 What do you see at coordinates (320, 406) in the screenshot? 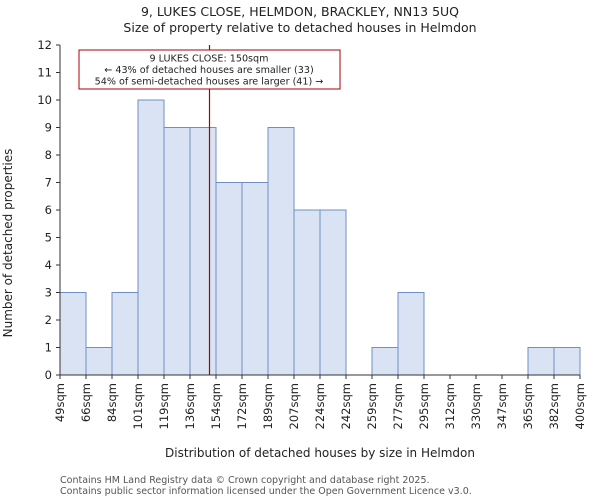
I see `x-tick-label: 224sqm` at bounding box center [320, 406].